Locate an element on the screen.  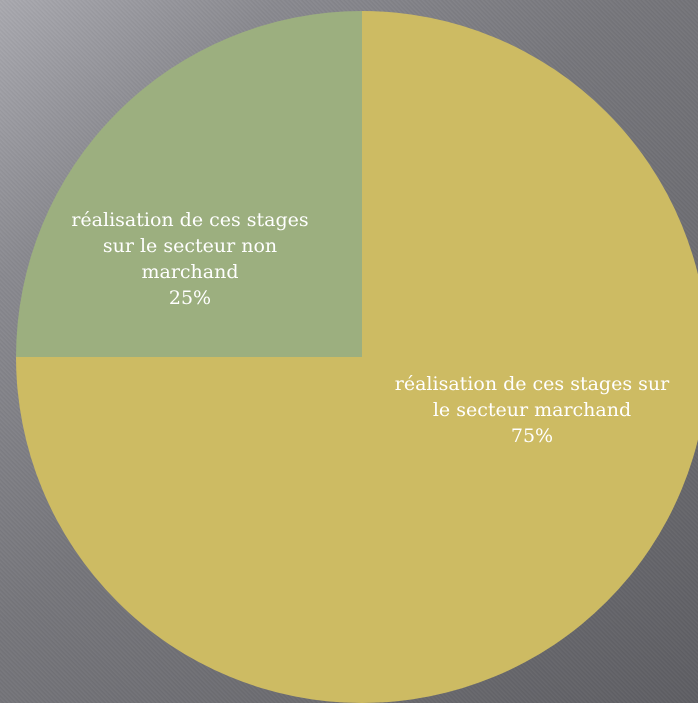
slice-category-label: réalisation de ces stages is located at coordinates (189, 220).